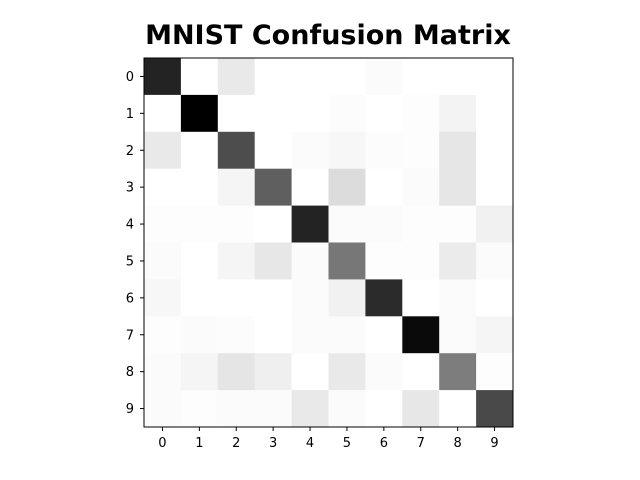 The image size is (640, 480). Describe the element at coordinates (273, 372) in the screenshot. I see `heatmap-cell-r8-c3` at that location.